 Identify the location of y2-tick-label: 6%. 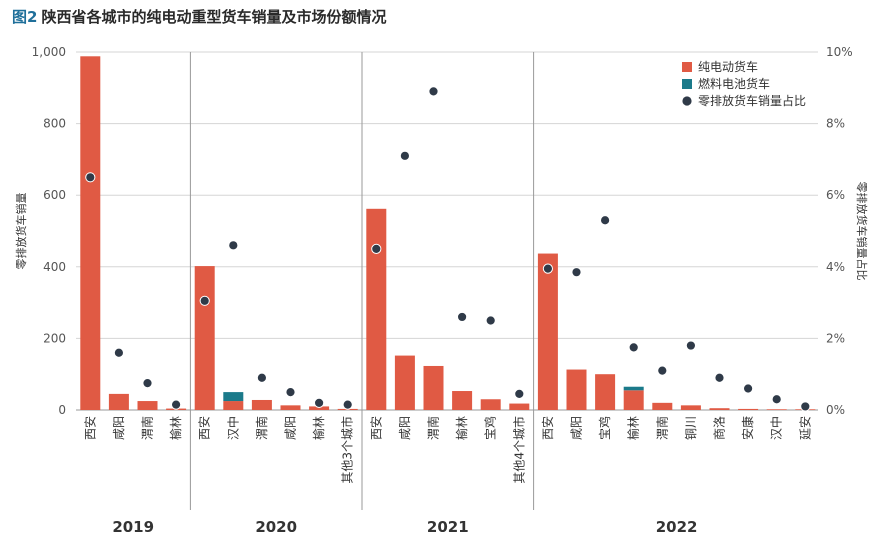
(835, 195).